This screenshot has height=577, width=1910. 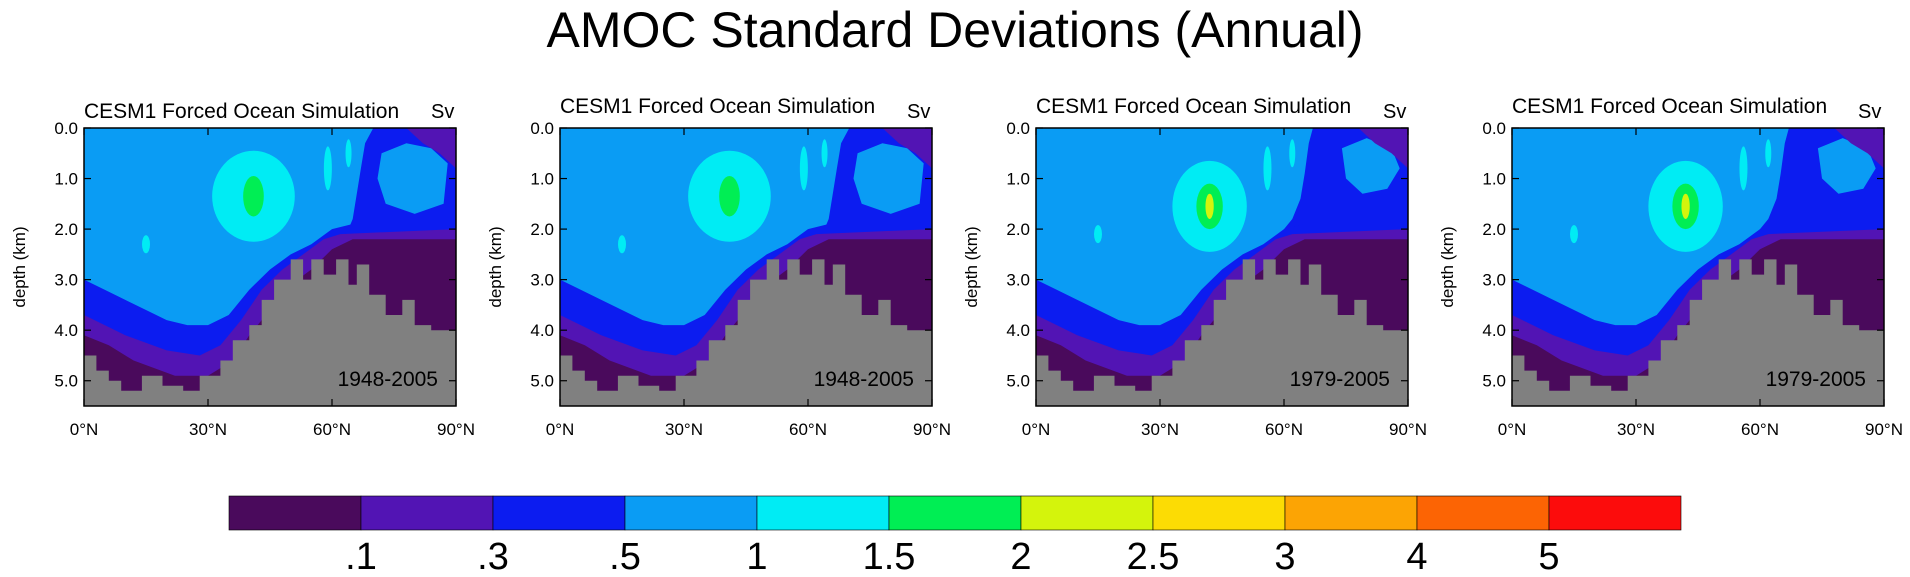 What do you see at coordinates (388, 379) in the screenshot?
I see `period-label: 1948-2005` at bounding box center [388, 379].